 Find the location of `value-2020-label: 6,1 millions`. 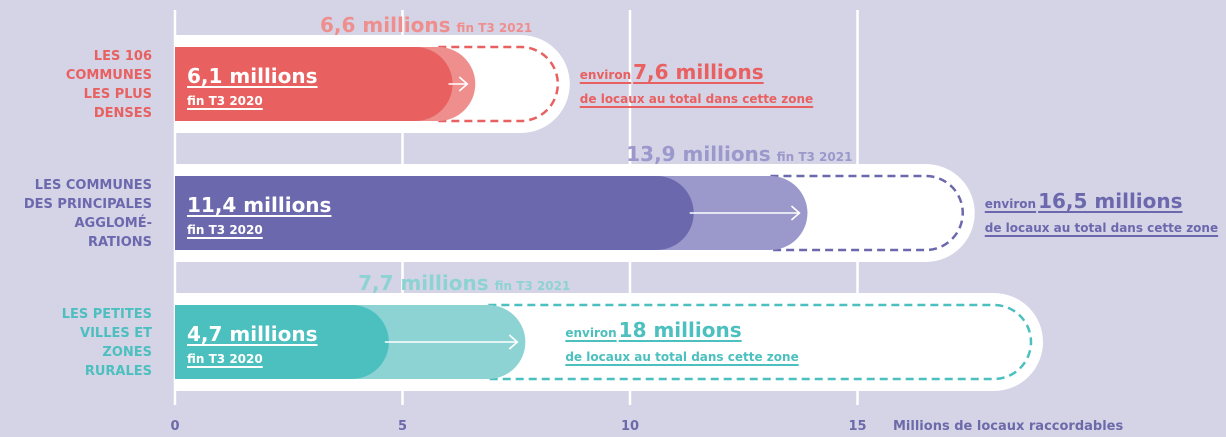

value-2020-label: 6,1 millions is located at coordinates (252, 76).